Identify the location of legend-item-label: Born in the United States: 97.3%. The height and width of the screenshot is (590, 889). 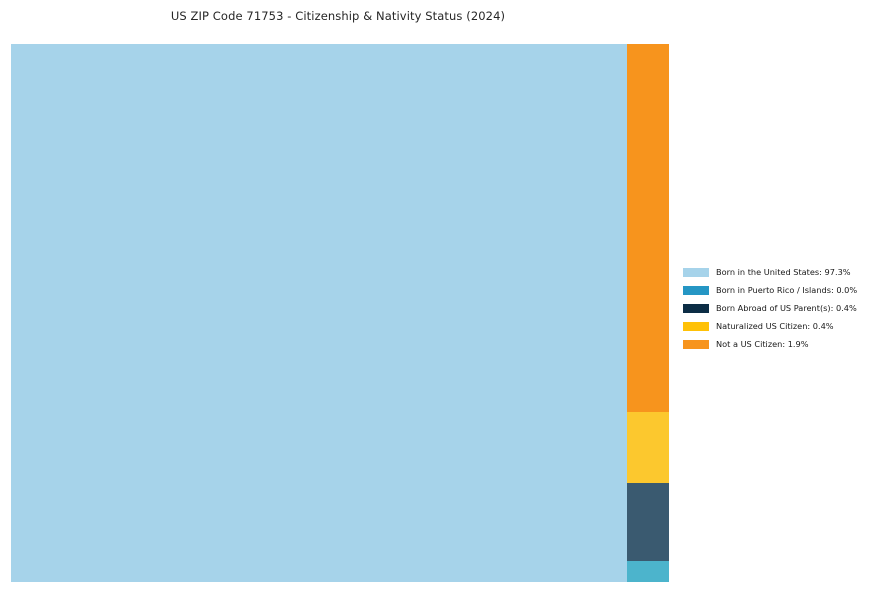
(783, 272).